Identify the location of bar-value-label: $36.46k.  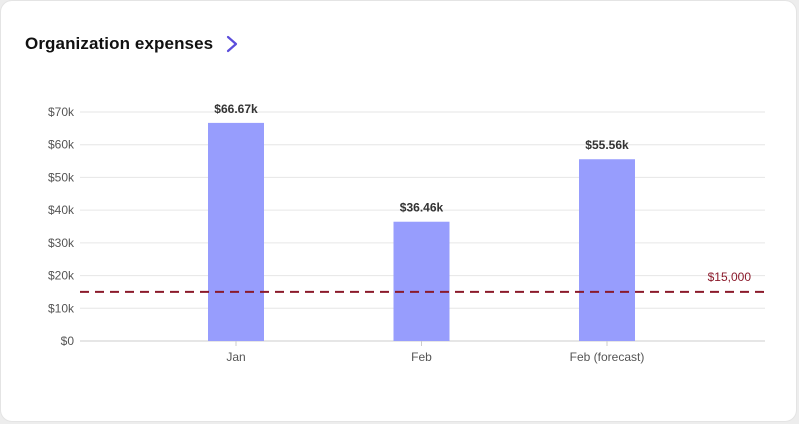
(422, 208).